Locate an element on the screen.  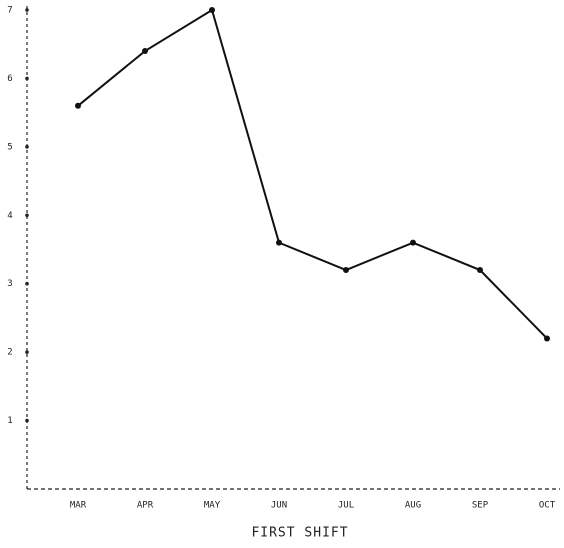
x-axis-label: FIRST SHIFT is located at coordinates (299, 533).